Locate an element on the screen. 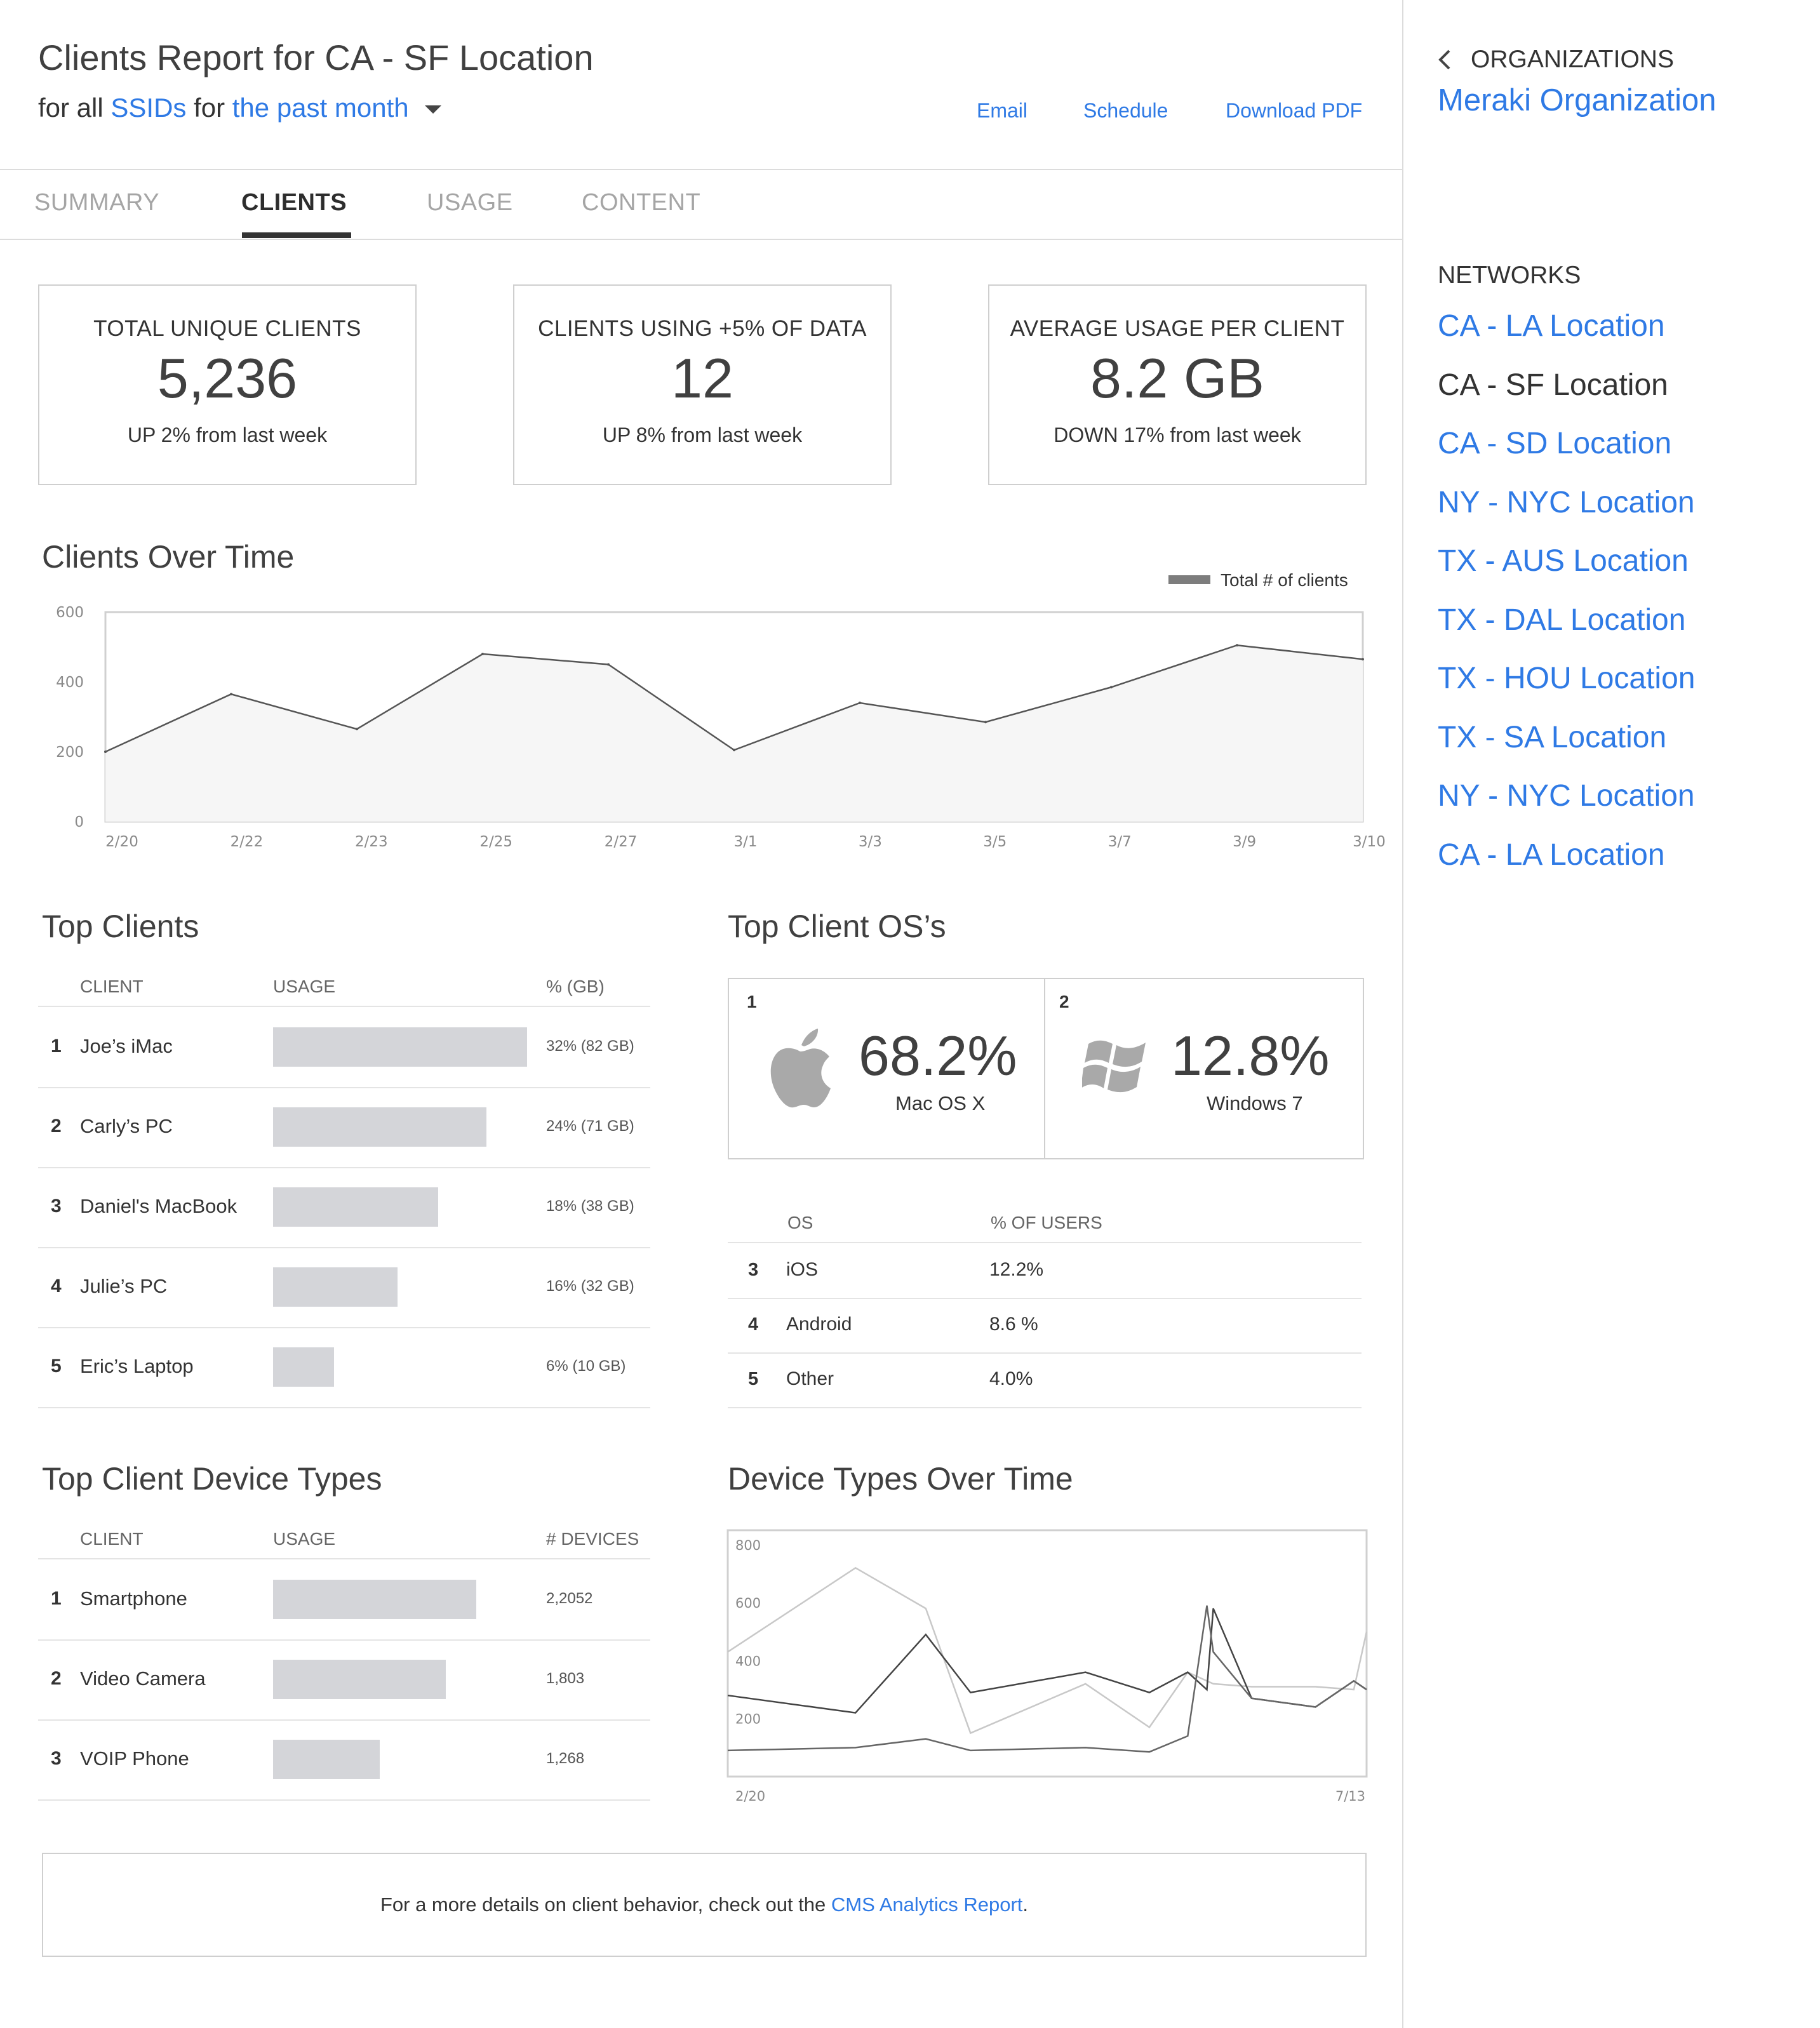 The image size is (1820, 2028). network-item: TX - HOU Location is located at coordinates (1567, 678).